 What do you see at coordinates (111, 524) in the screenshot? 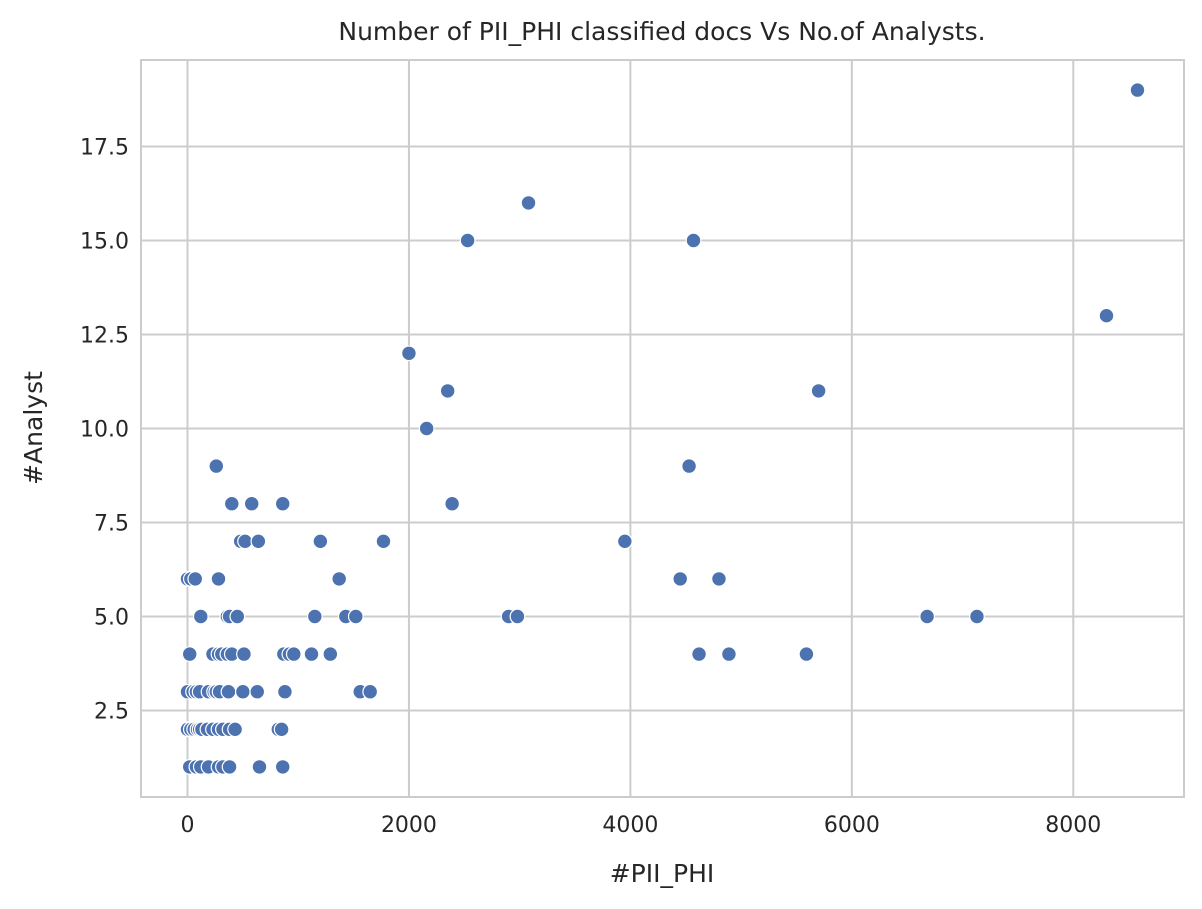
I see `y-tick-label: 7.5` at bounding box center [111, 524].